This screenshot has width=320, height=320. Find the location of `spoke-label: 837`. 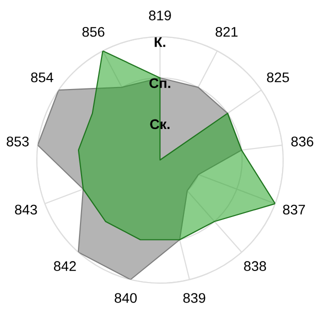

spoke-label: 837 is located at coordinates (294, 209).